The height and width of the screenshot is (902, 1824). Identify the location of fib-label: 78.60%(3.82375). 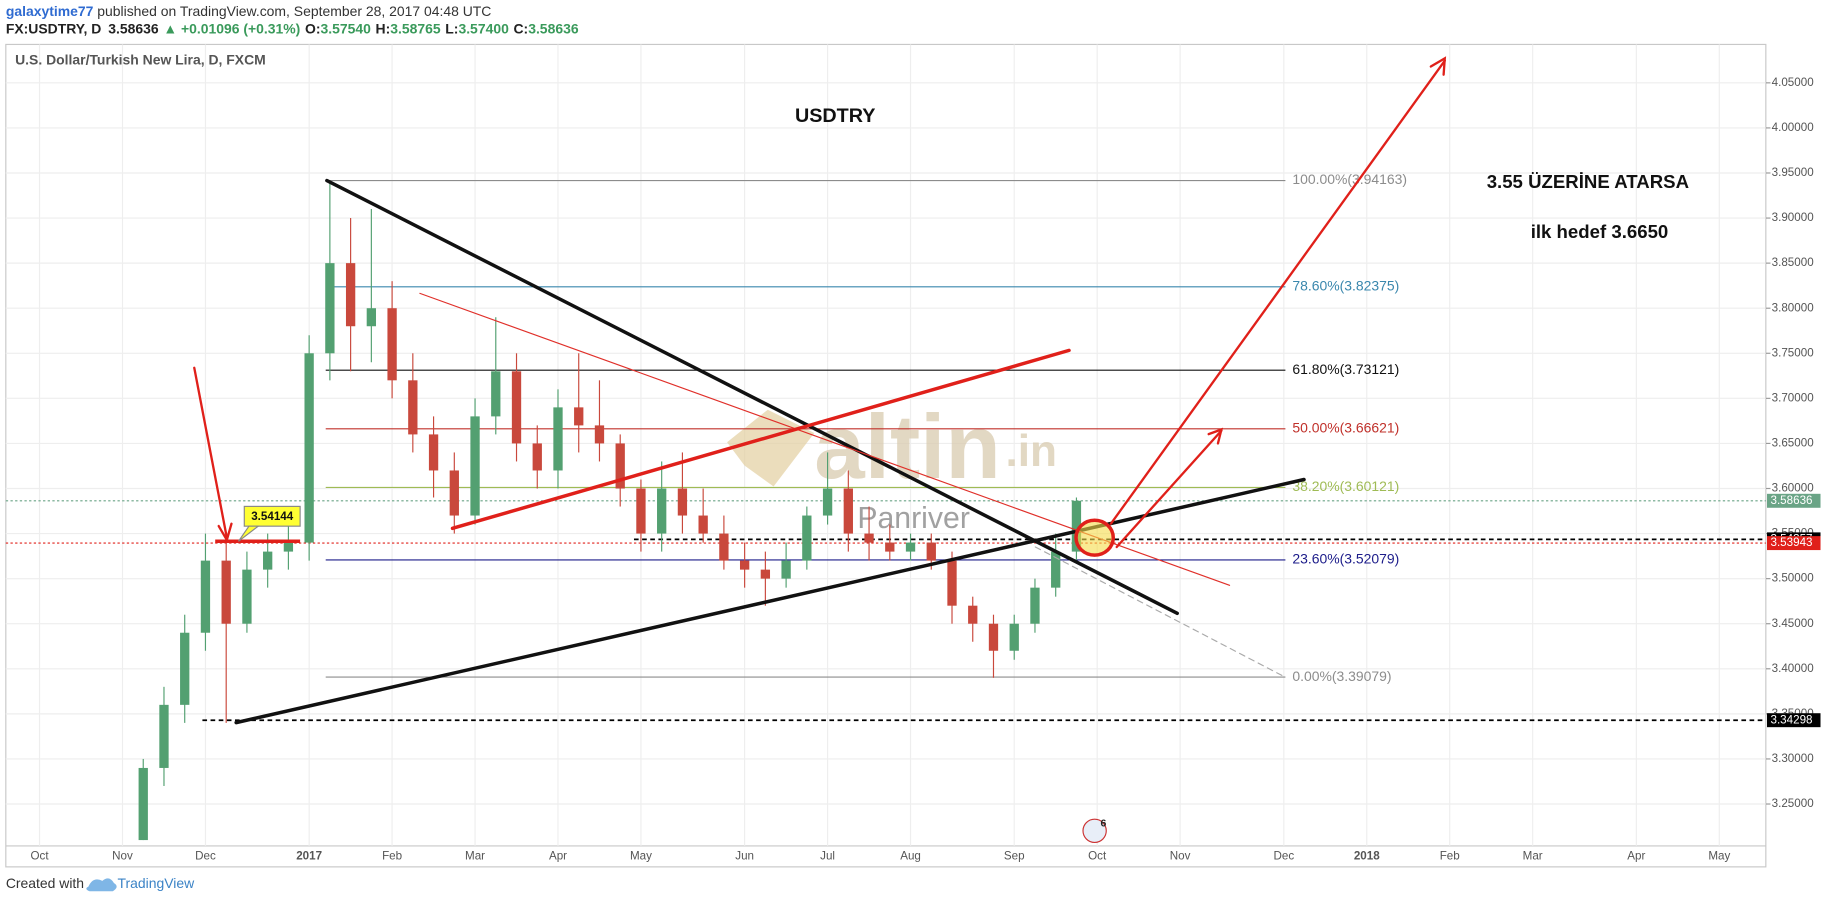
(1345, 285).